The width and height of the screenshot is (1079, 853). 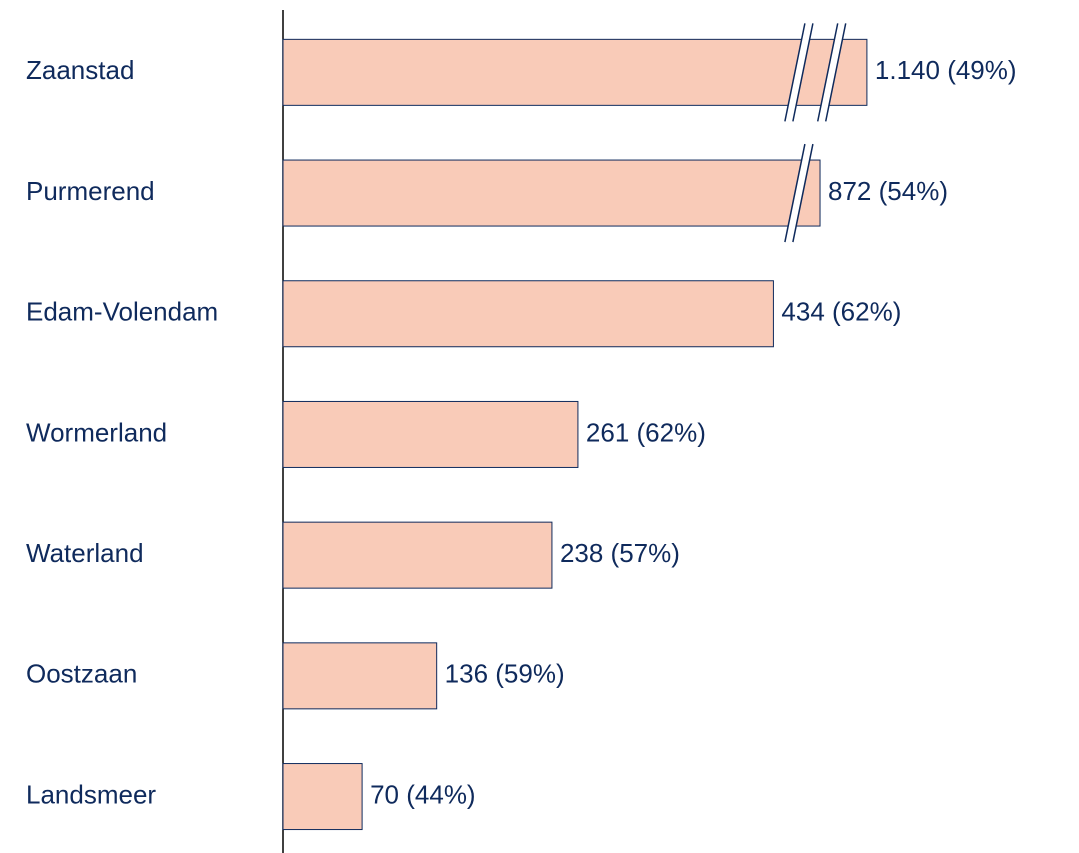 I want to click on value-label: 238 (57%), so click(x=620, y=553).